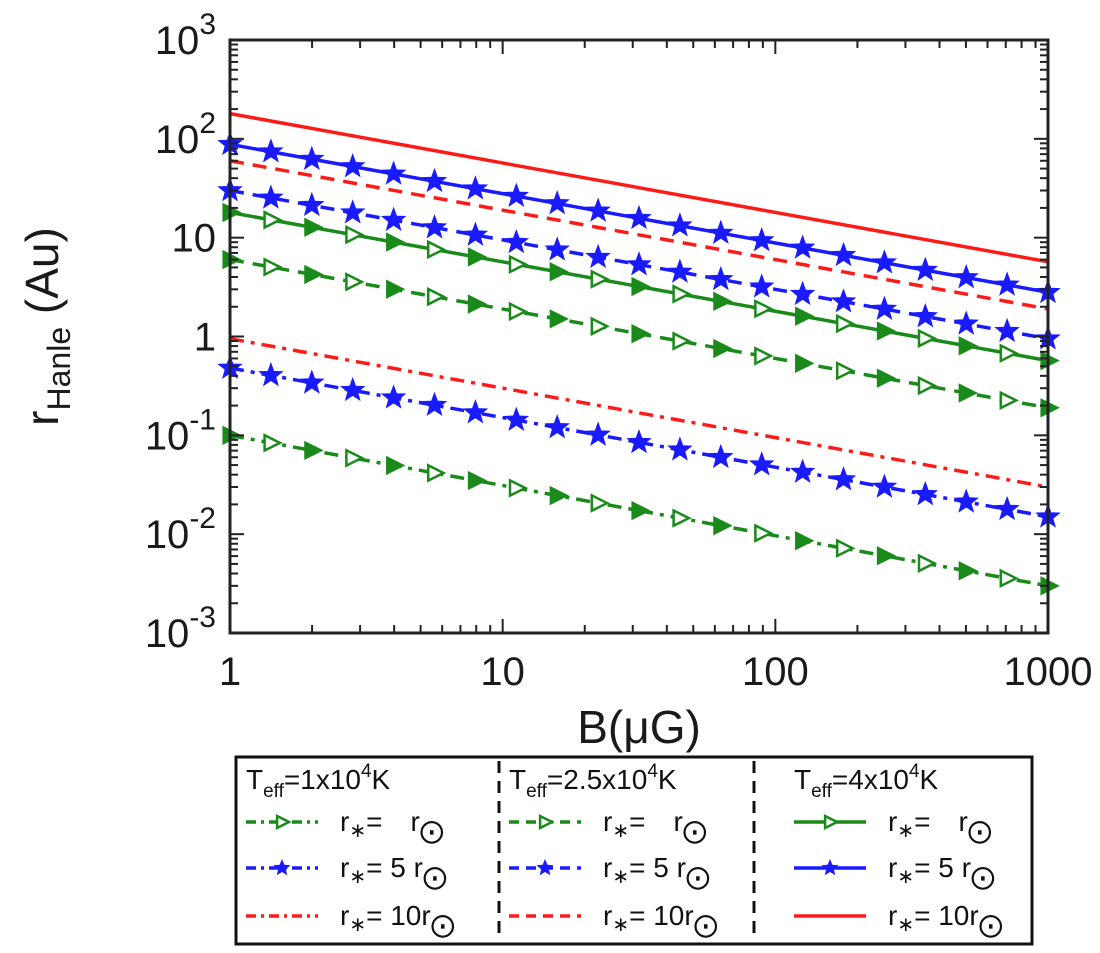 This screenshot has height=953, width=1100. Describe the element at coordinates (42, 277) in the screenshot. I see `y-axis-label-unit: (Au)` at that location.